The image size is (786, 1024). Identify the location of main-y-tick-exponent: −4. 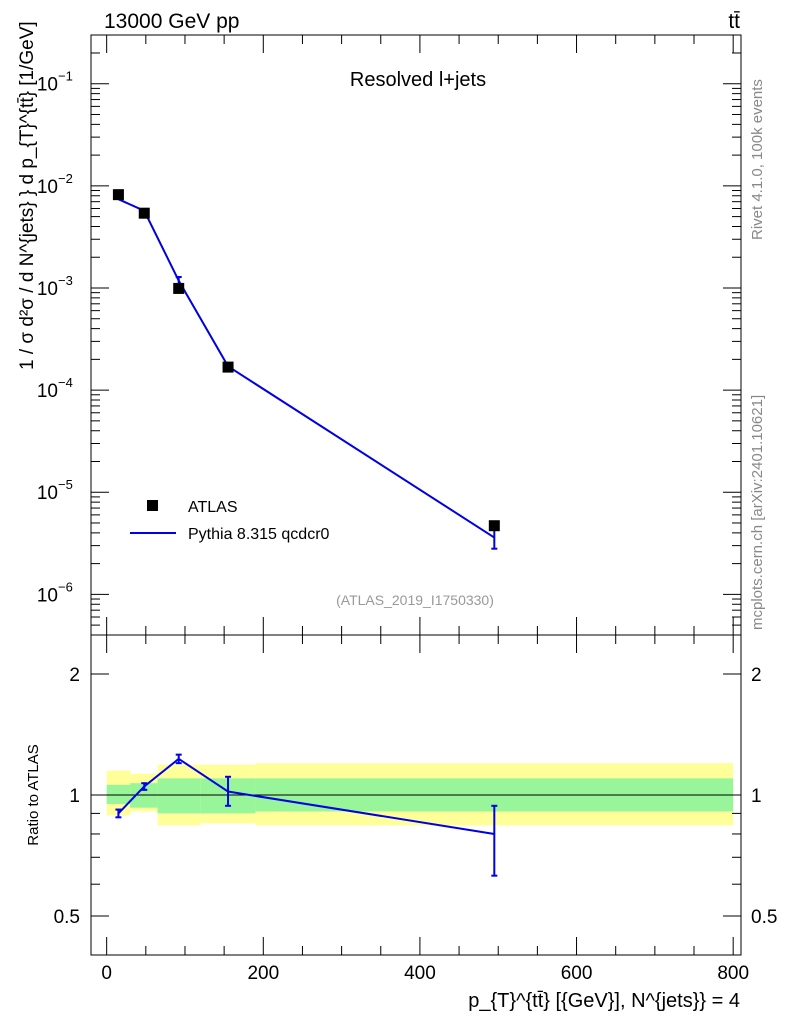
(65, 382).